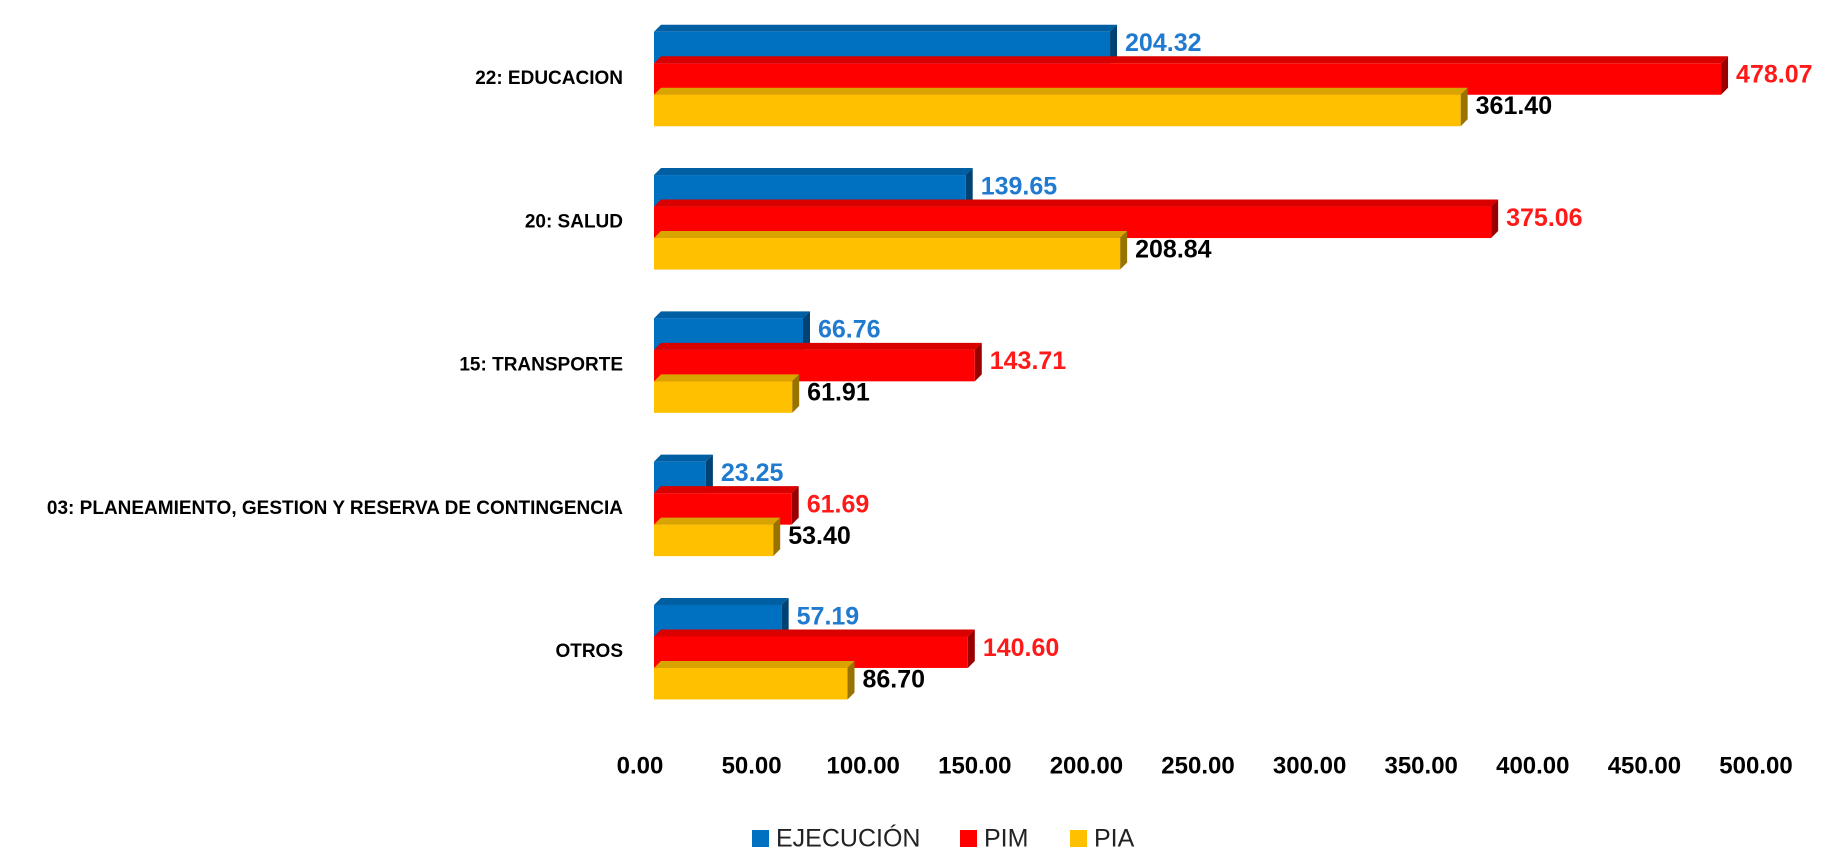  What do you see at coordinates (819, 536) in the screenshot?
I see `data-label: 53.40` at bounding box center [819, 536].